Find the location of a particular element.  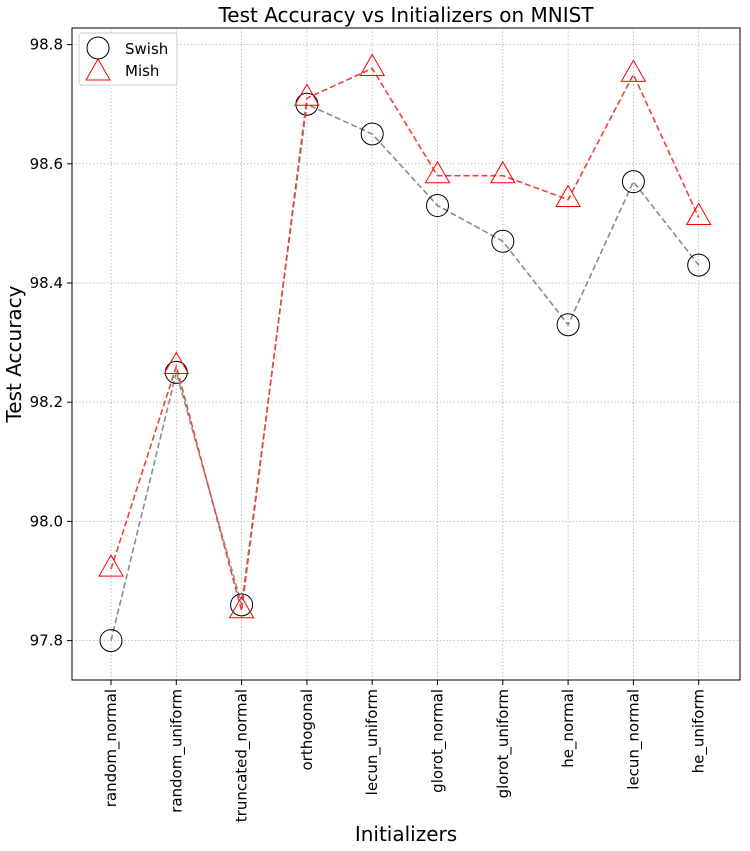

x-tick-label: random_uniform is located at coordinates (176, 751).